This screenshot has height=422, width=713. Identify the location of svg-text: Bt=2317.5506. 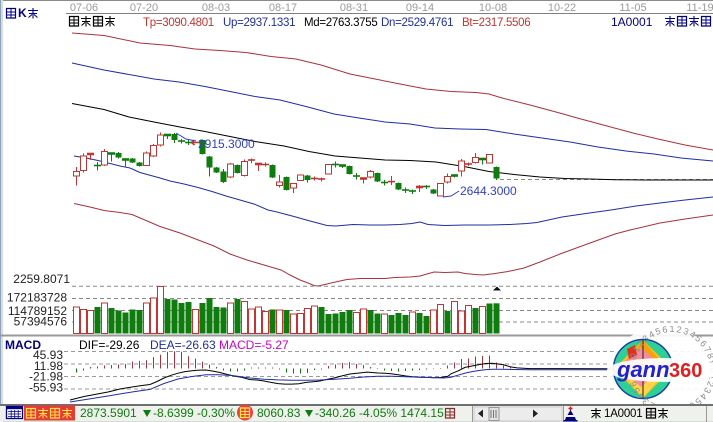
(496, 23).